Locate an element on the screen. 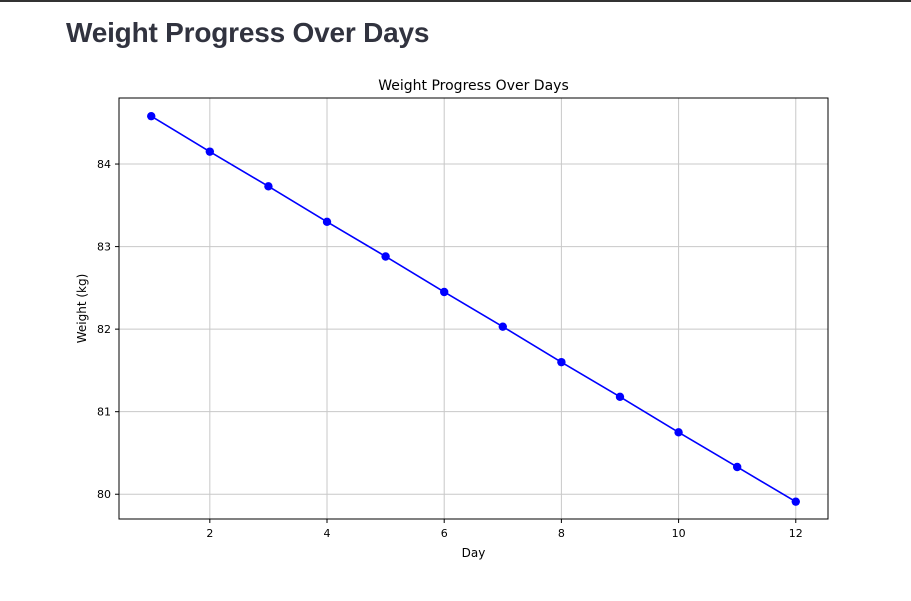 The image size is (911, 601). top-divider is located at coordinates (455, 1).